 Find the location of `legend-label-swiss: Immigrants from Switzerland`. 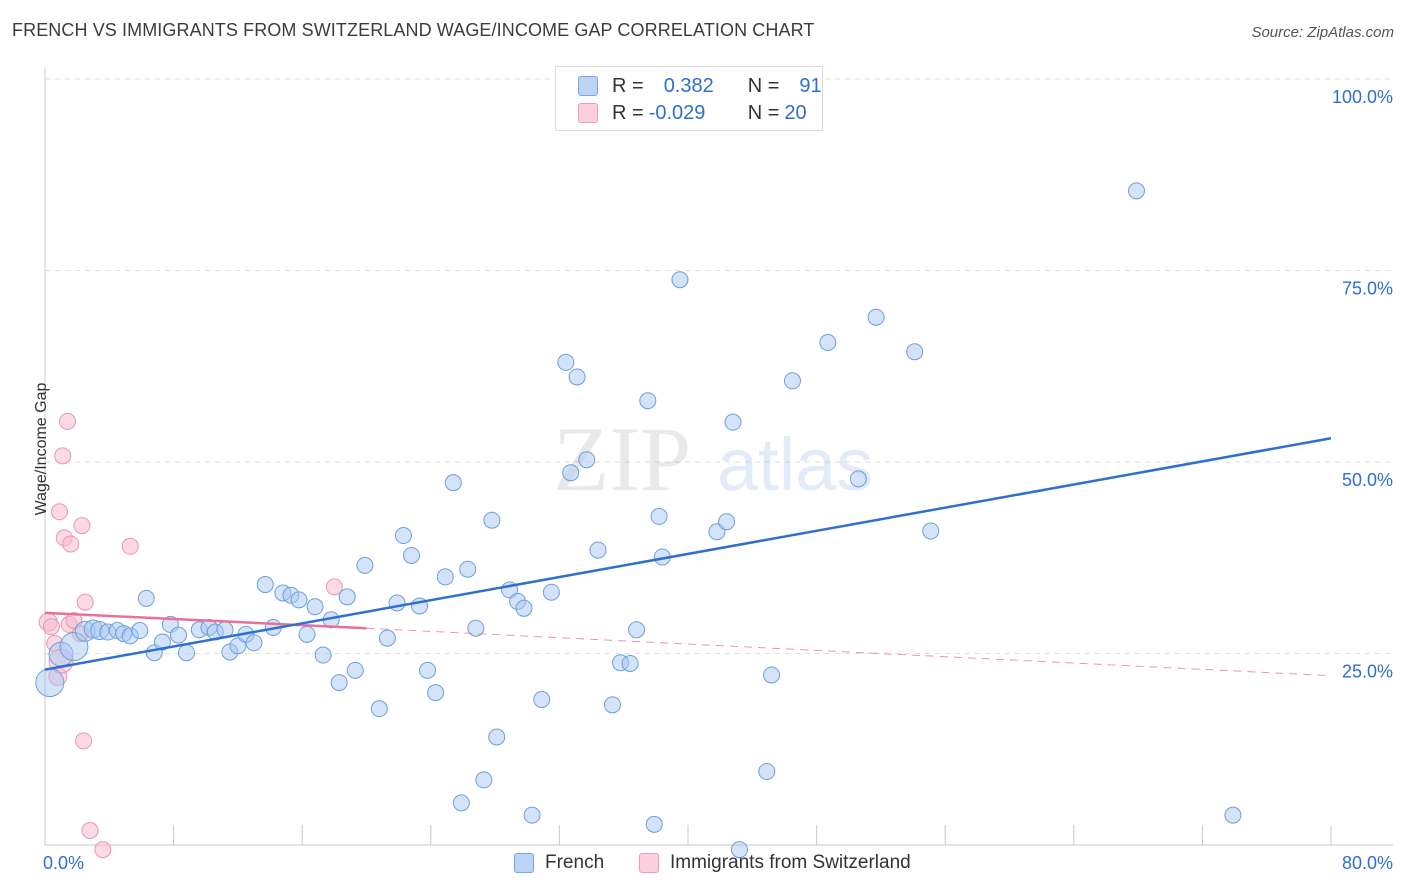

legend-label-swiss: Immigrants from Switzerland is located at coordinates (790, 862).